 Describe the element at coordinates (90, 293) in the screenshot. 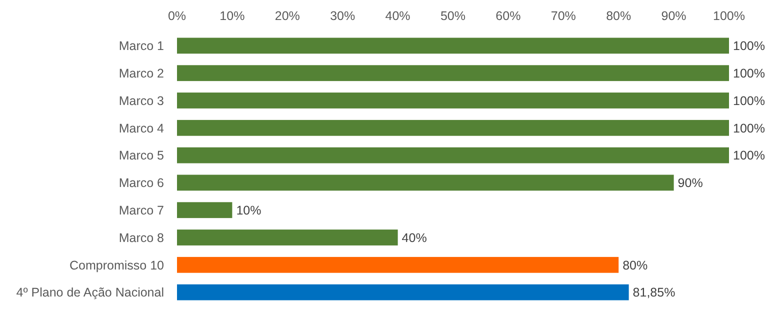

I see `y-tick-label: 4º Plano de Ação Nacional` at that location.